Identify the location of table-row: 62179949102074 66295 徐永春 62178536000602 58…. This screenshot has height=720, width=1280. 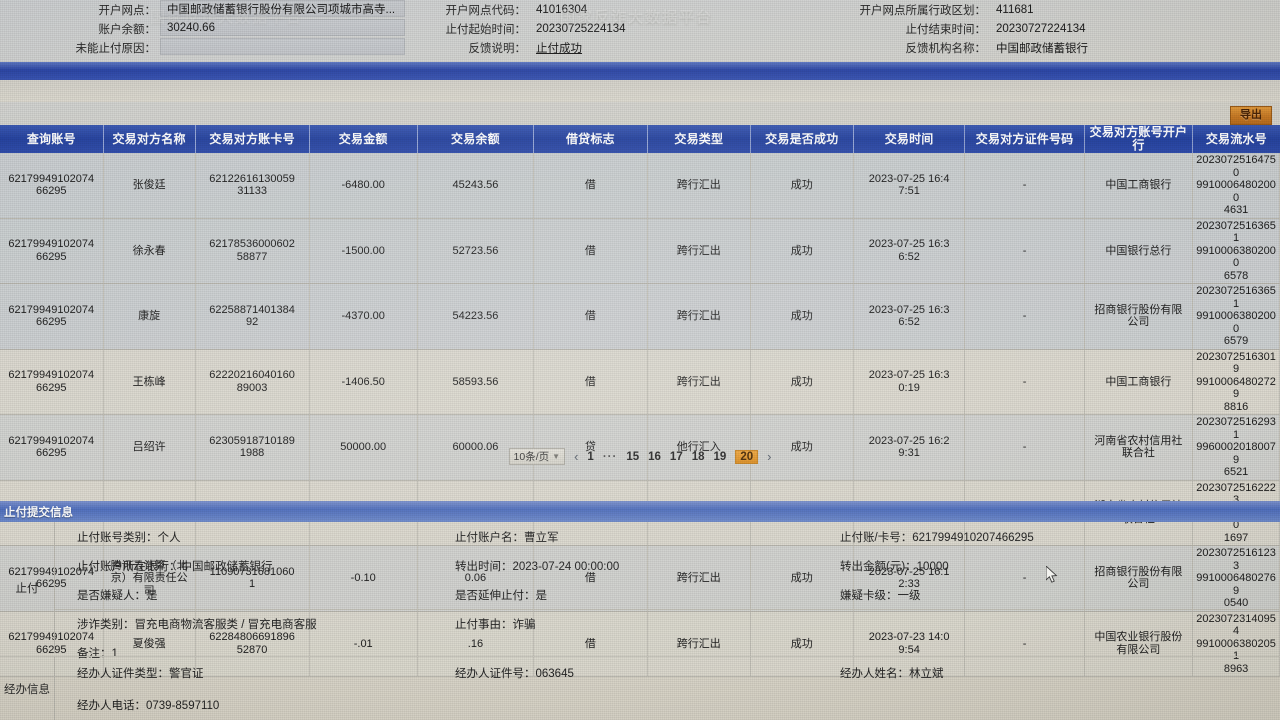
(640, 251).